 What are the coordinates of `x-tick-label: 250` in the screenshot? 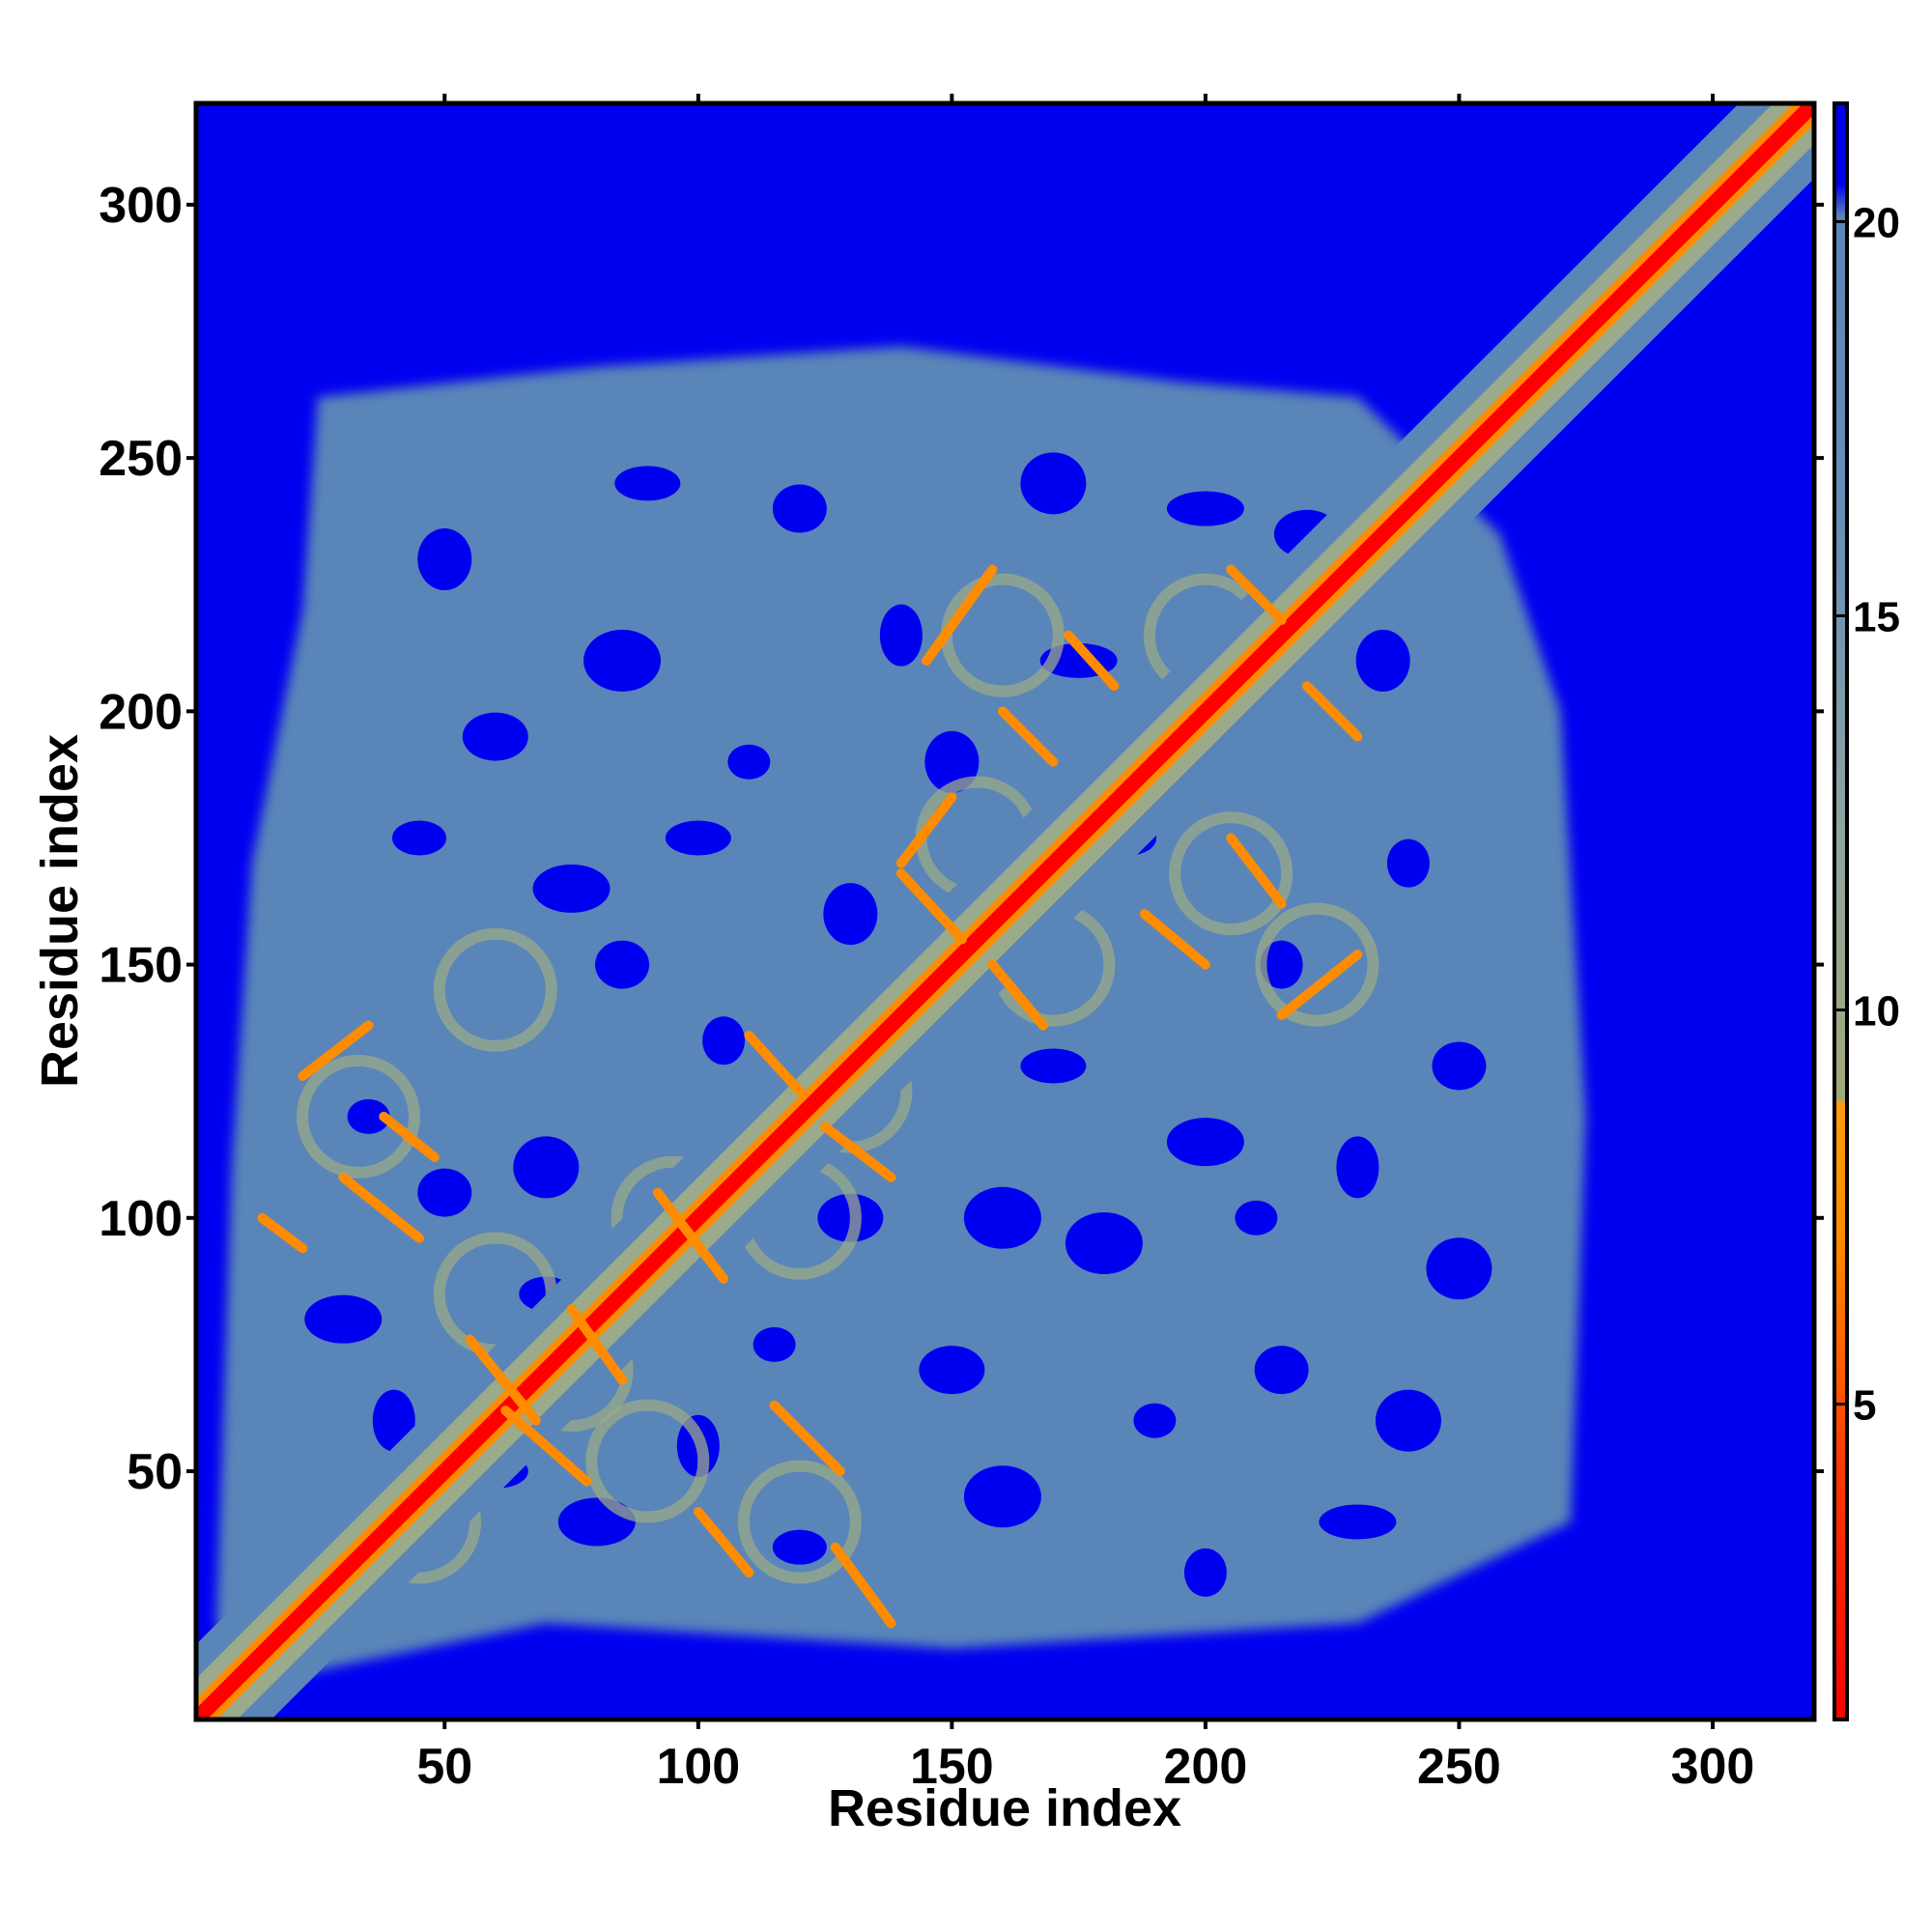 It's located at (1459, 1767).